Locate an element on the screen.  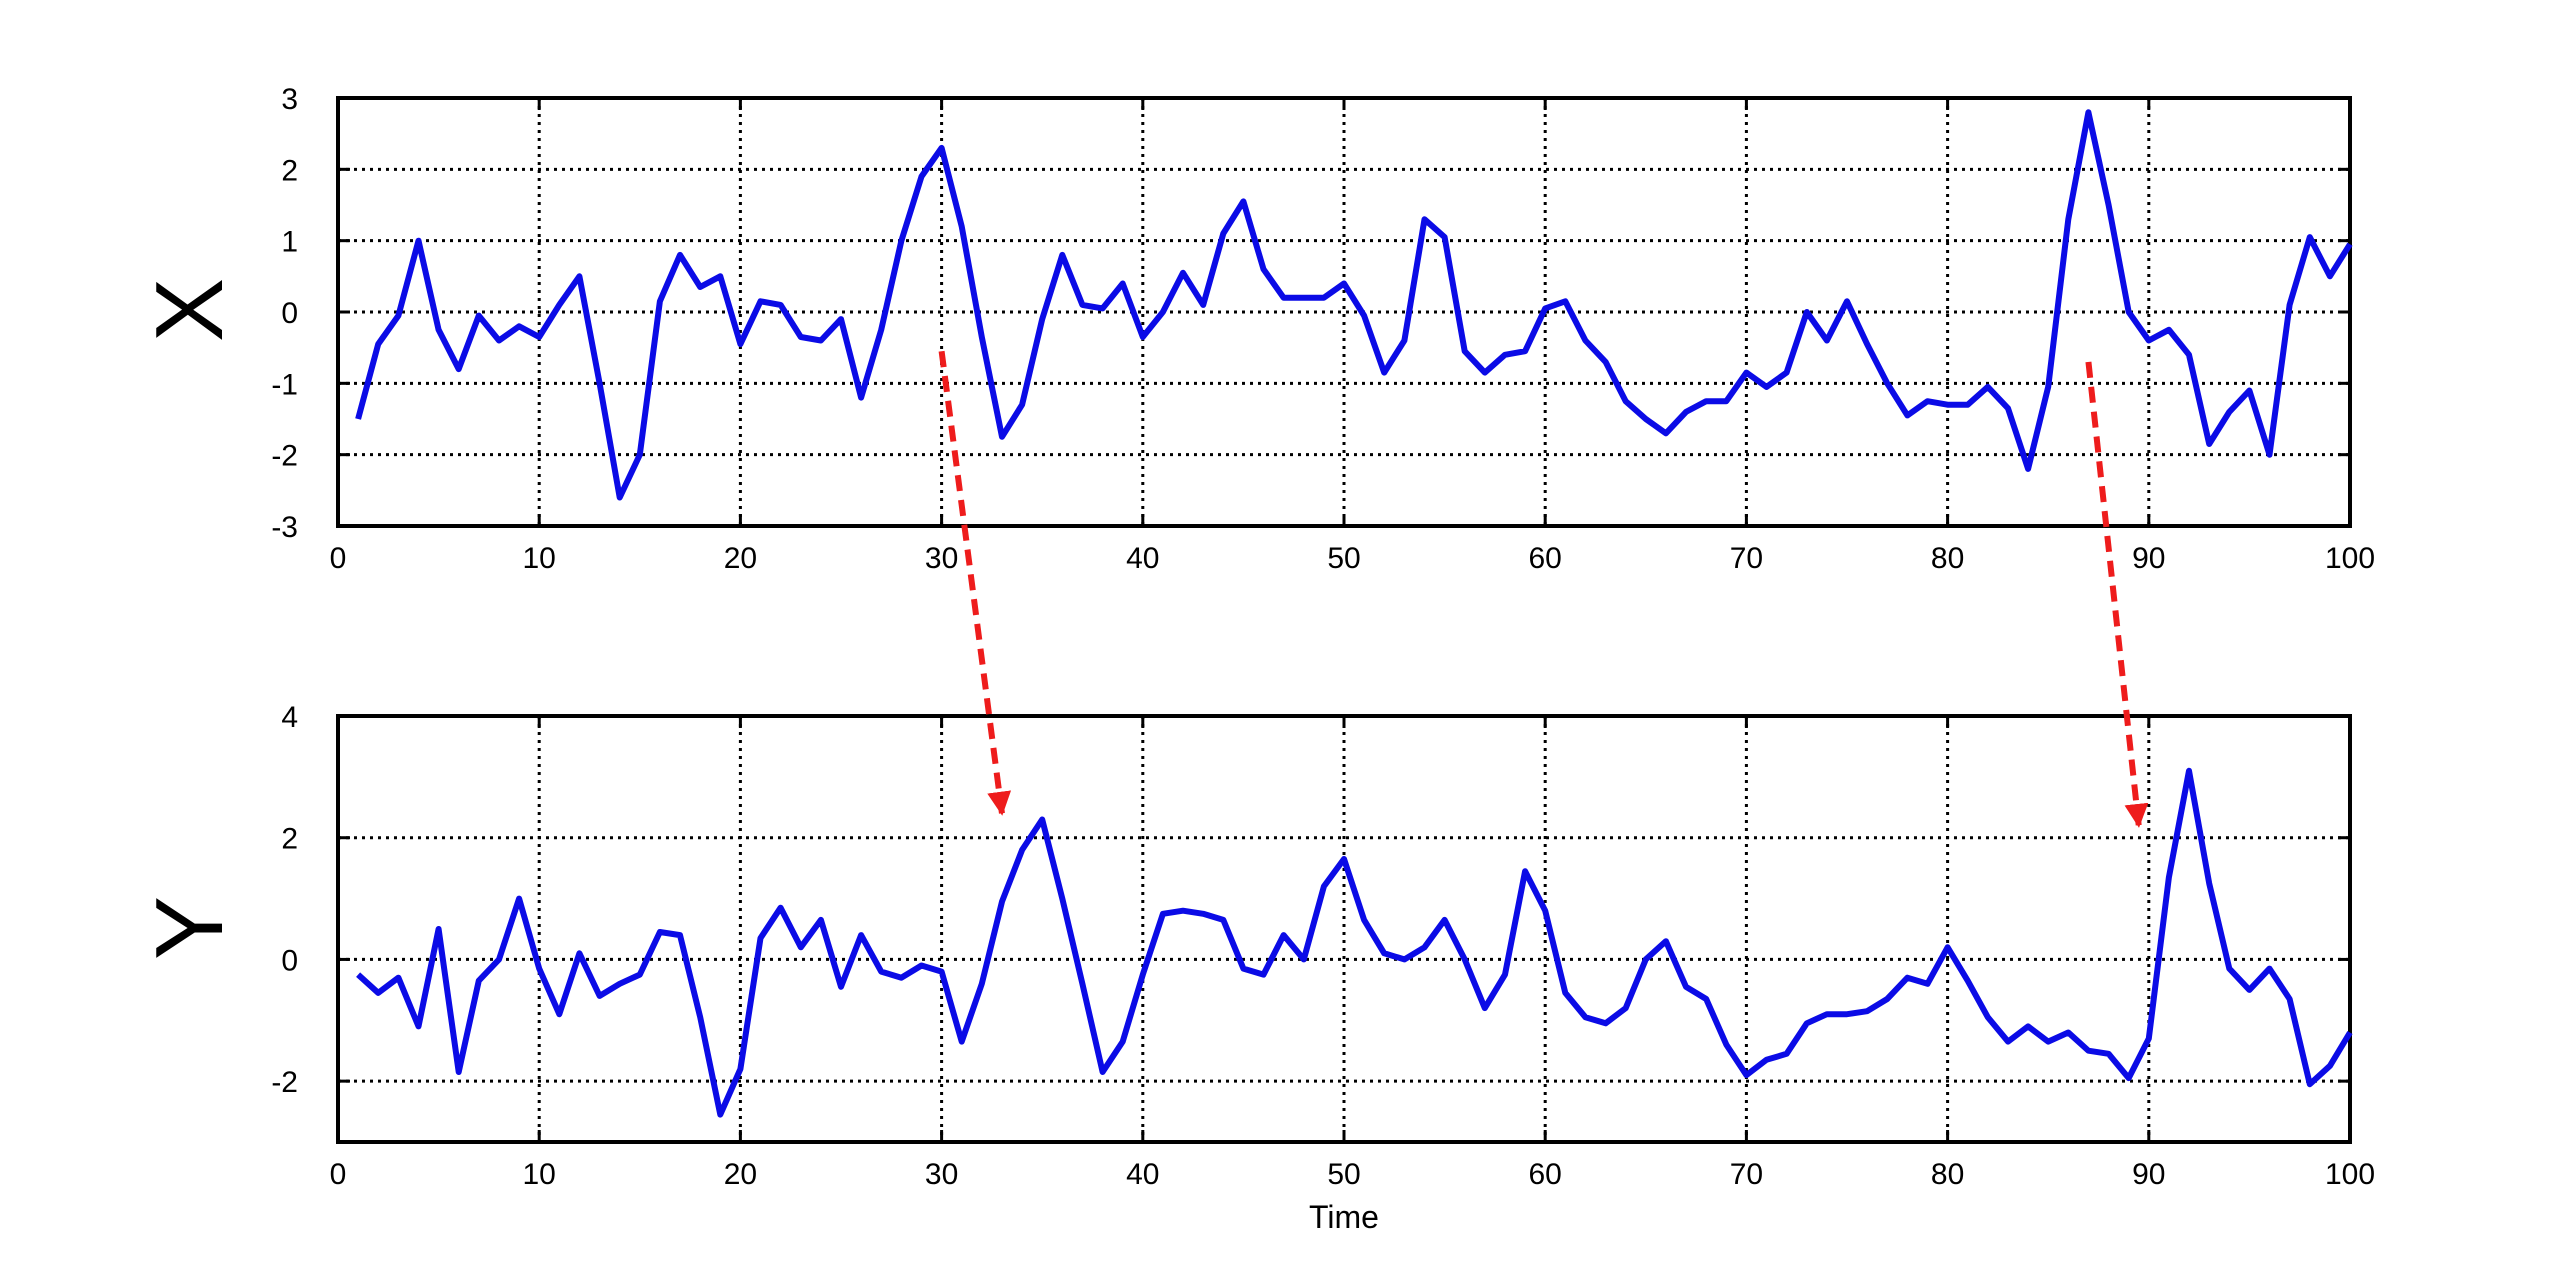
y-tick-label: -3 is located at coordinates (284, 527).